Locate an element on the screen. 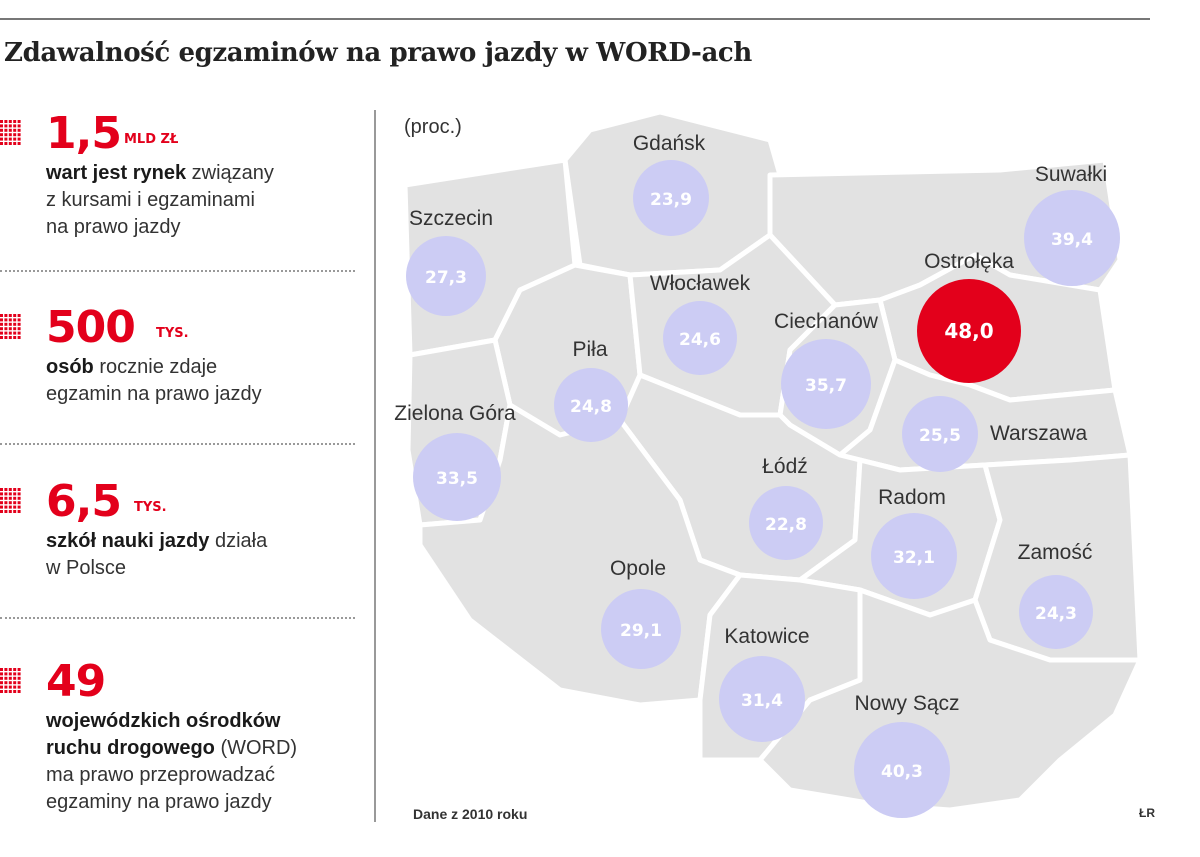 The image size is (1200, 857). city-value: 48,0 is located at coordinates (968, 331).